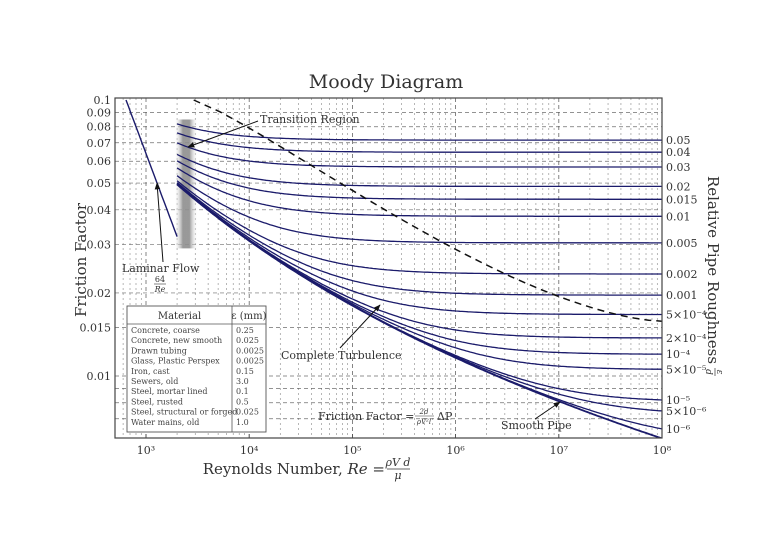  Describe the element at coordinates (159, 350) in the screenshot. I see `table-cell-material: Drawn tubing` at that location.